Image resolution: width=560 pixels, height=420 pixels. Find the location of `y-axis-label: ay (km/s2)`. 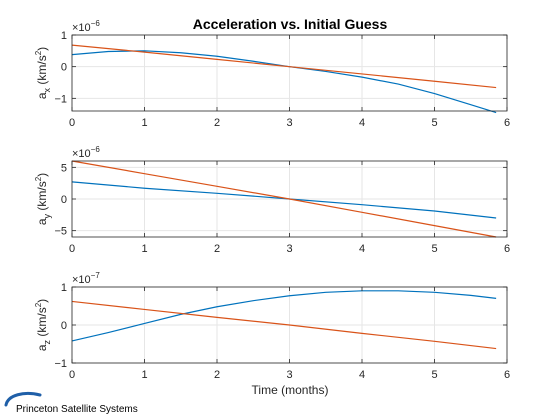

y-axis-label: ay (km/s2) is located at coordinates (43, 199).